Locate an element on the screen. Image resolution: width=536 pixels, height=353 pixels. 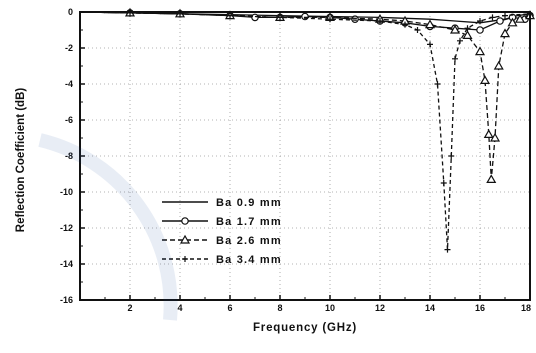
legend-item: Ba 0.9 mm is located at coordinates (222, 203).